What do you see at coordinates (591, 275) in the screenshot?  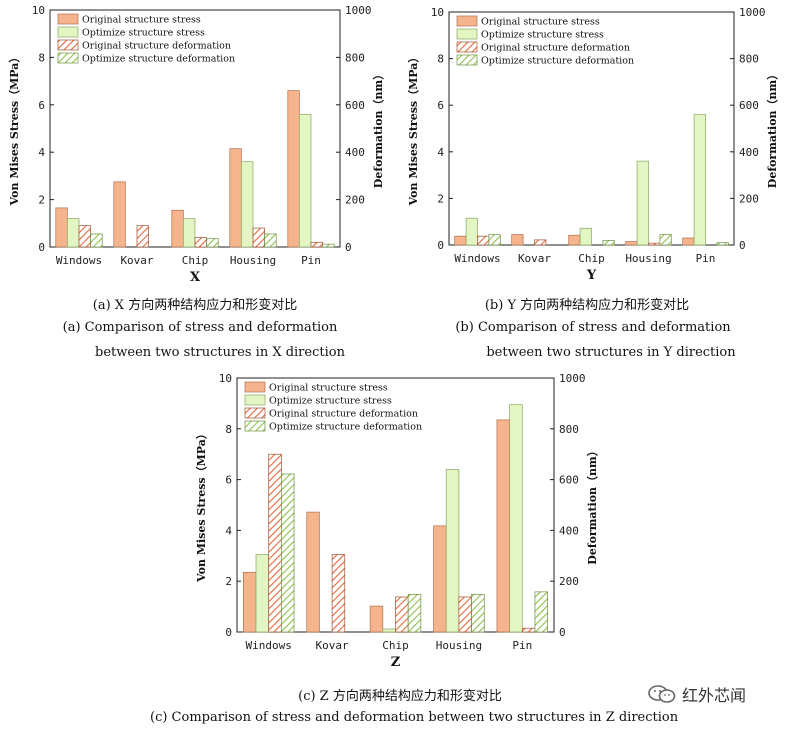 I see `x-axis-title: Y` at bounding box center [591, 275].